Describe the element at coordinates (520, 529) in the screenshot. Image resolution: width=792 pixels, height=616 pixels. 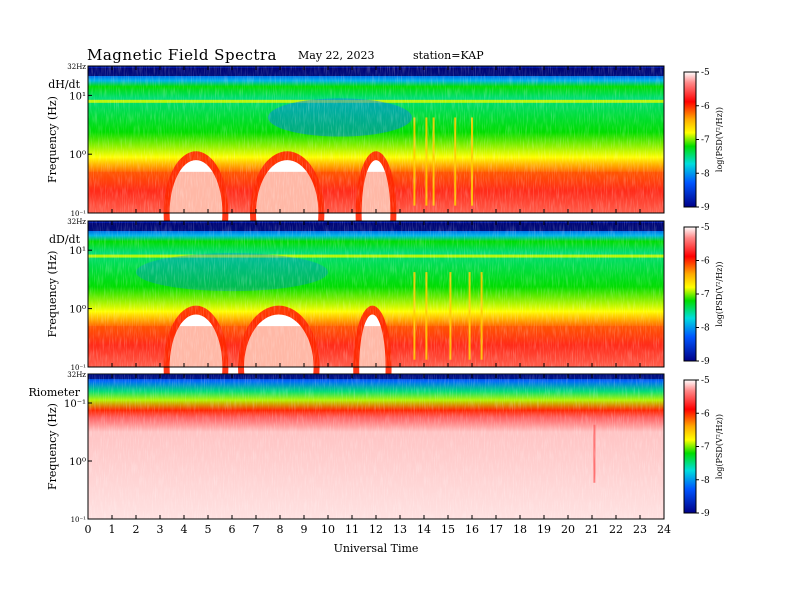
I see `x-tick-label-18: 18` at that location.